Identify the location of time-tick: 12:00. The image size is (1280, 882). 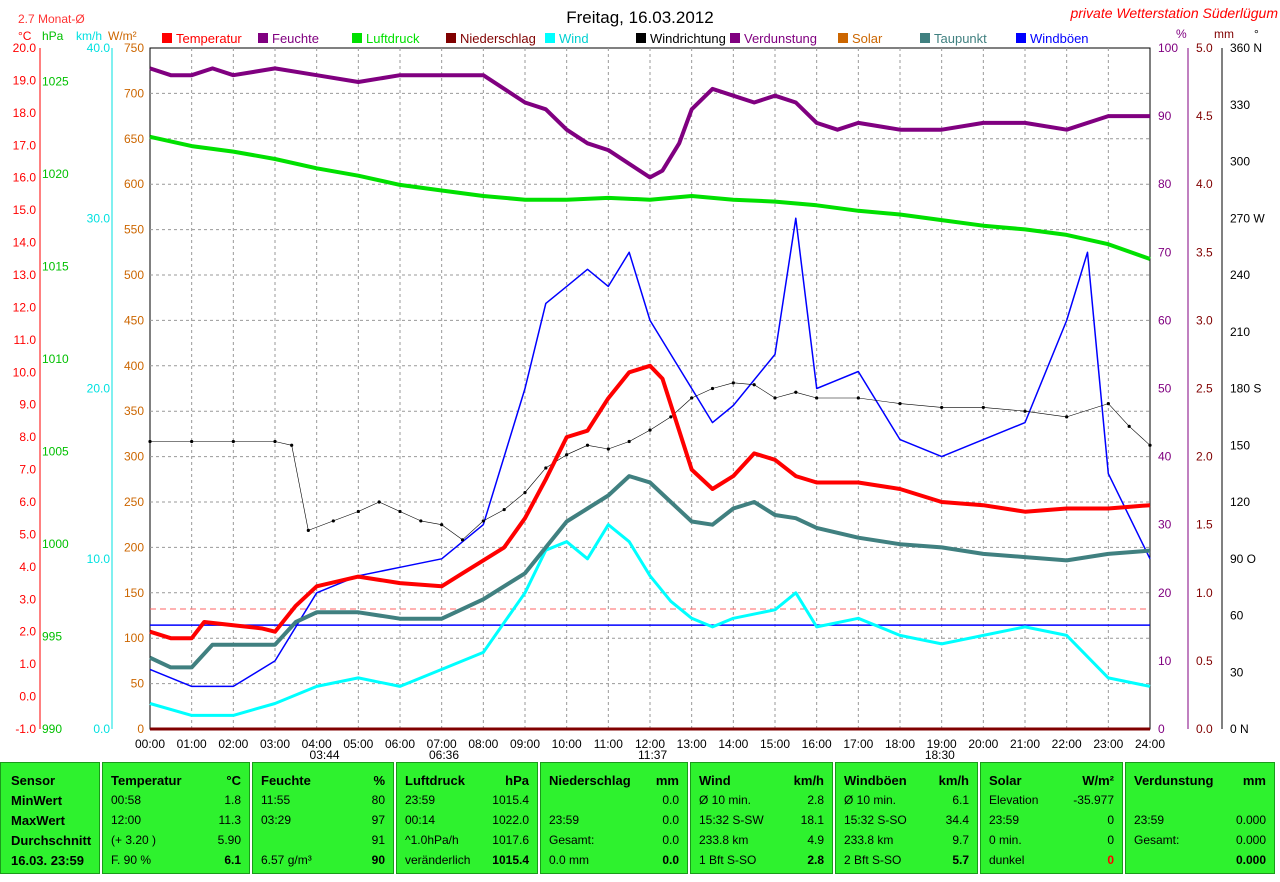
(650, 744).